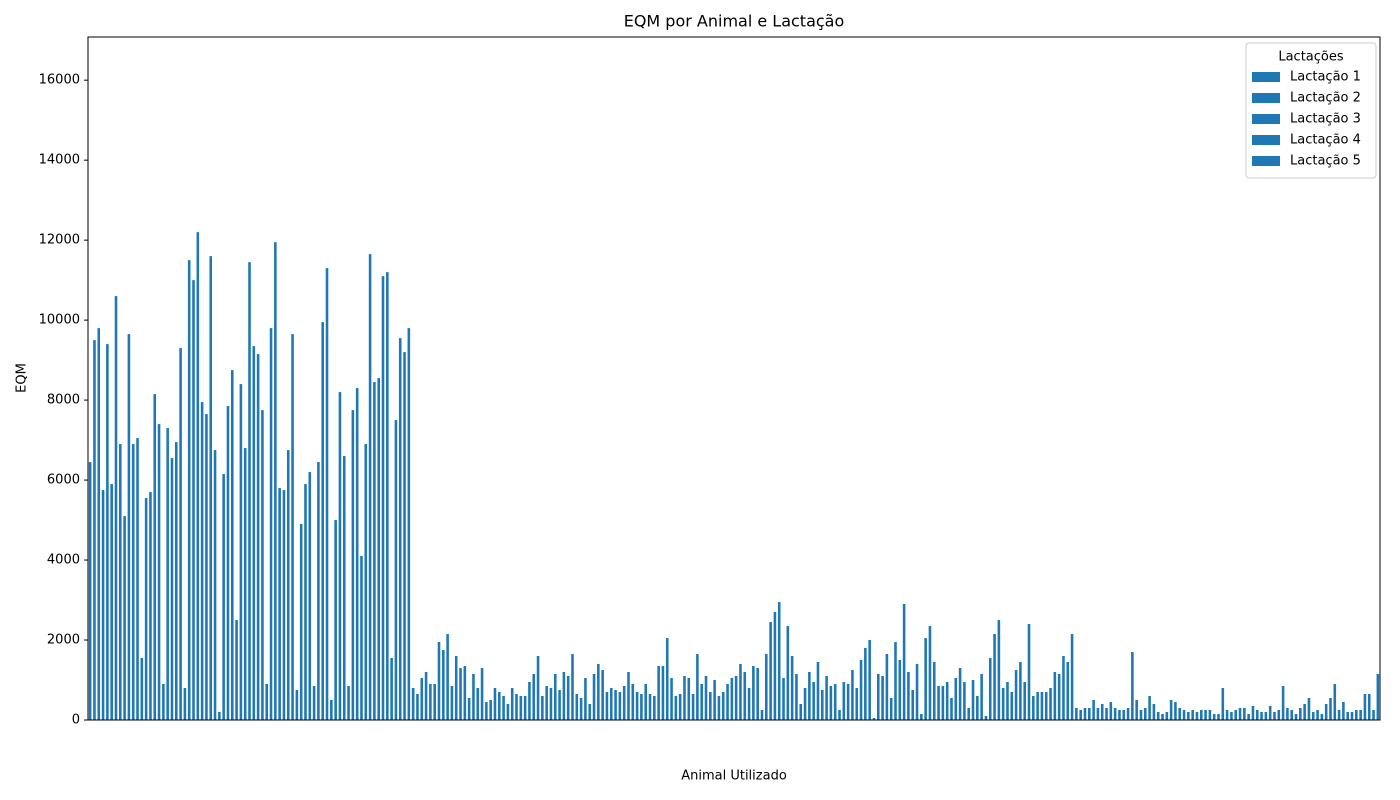  I want to click on y-tick-label: 4000, so click(63, 560).